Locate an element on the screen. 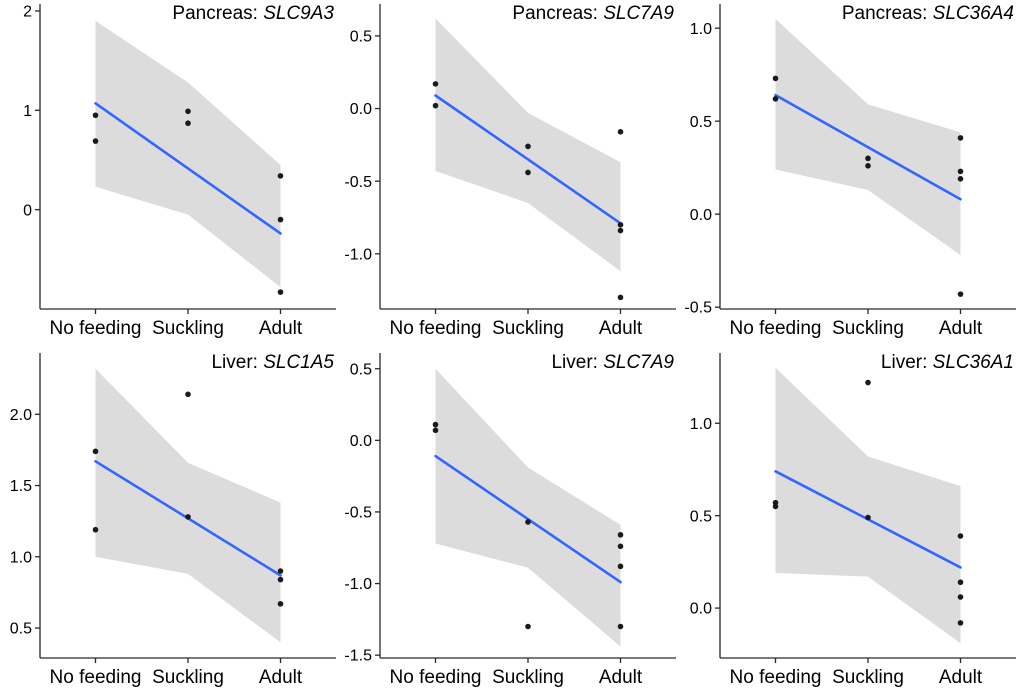  panel-title: Pancreas: SLC9A3 is located at coordinates (253, 13).